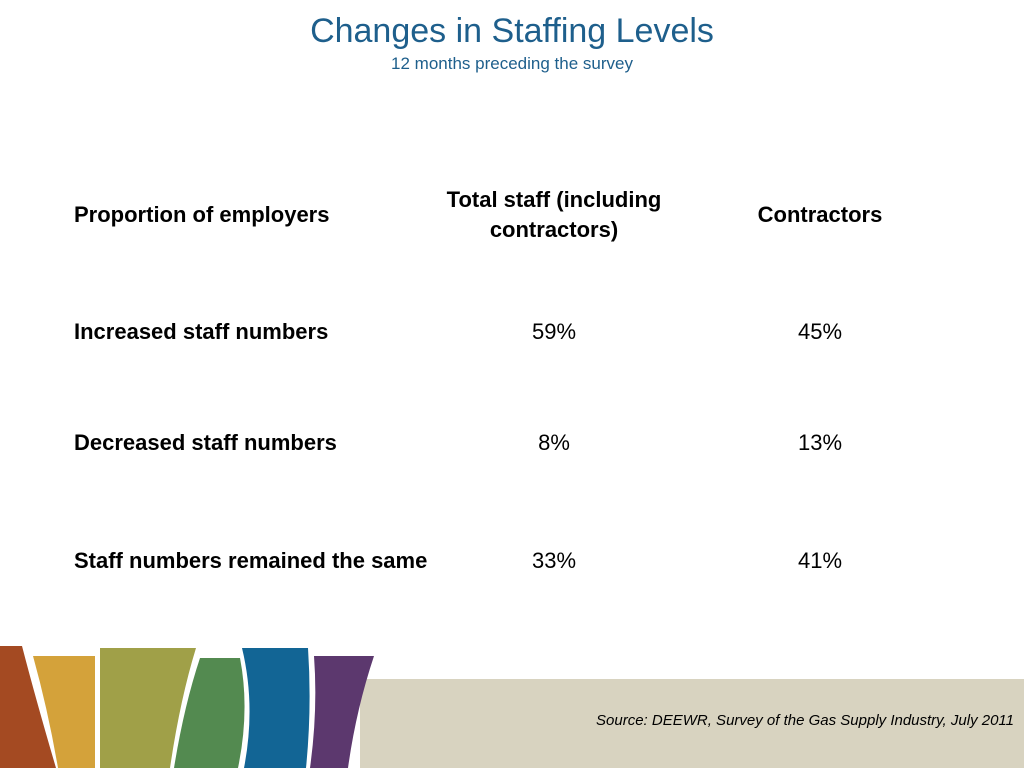  What do you see at coordinates (276, 708) in the screenshot?
I see `stripe-blue` at bounding box center [276, 708].